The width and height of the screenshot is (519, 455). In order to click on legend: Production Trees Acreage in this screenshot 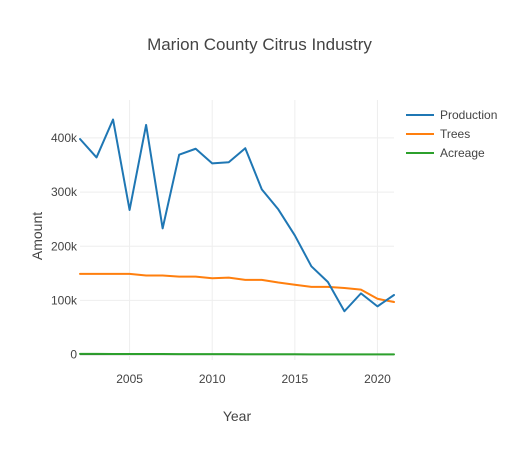, I will do `click(451, 134)`.